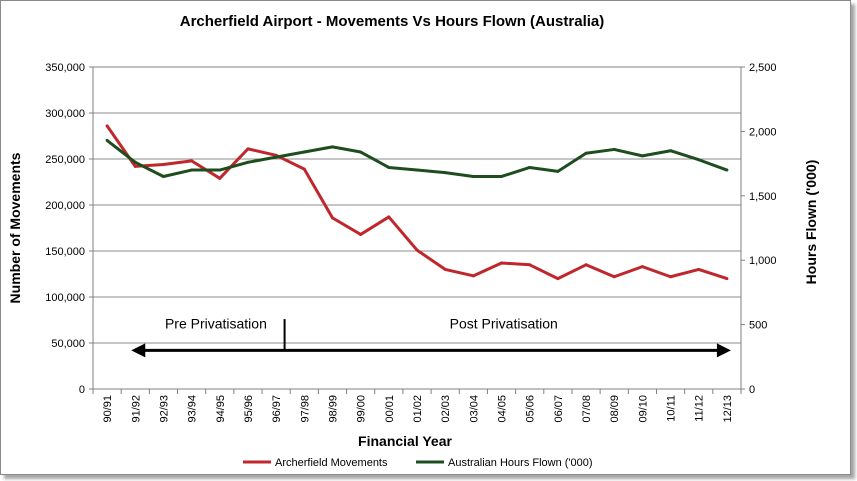  What do you see at coordinates (672, 408) in the screenshot?
I see `x-tick-label: 10/11` at bounding box center [672, 408].